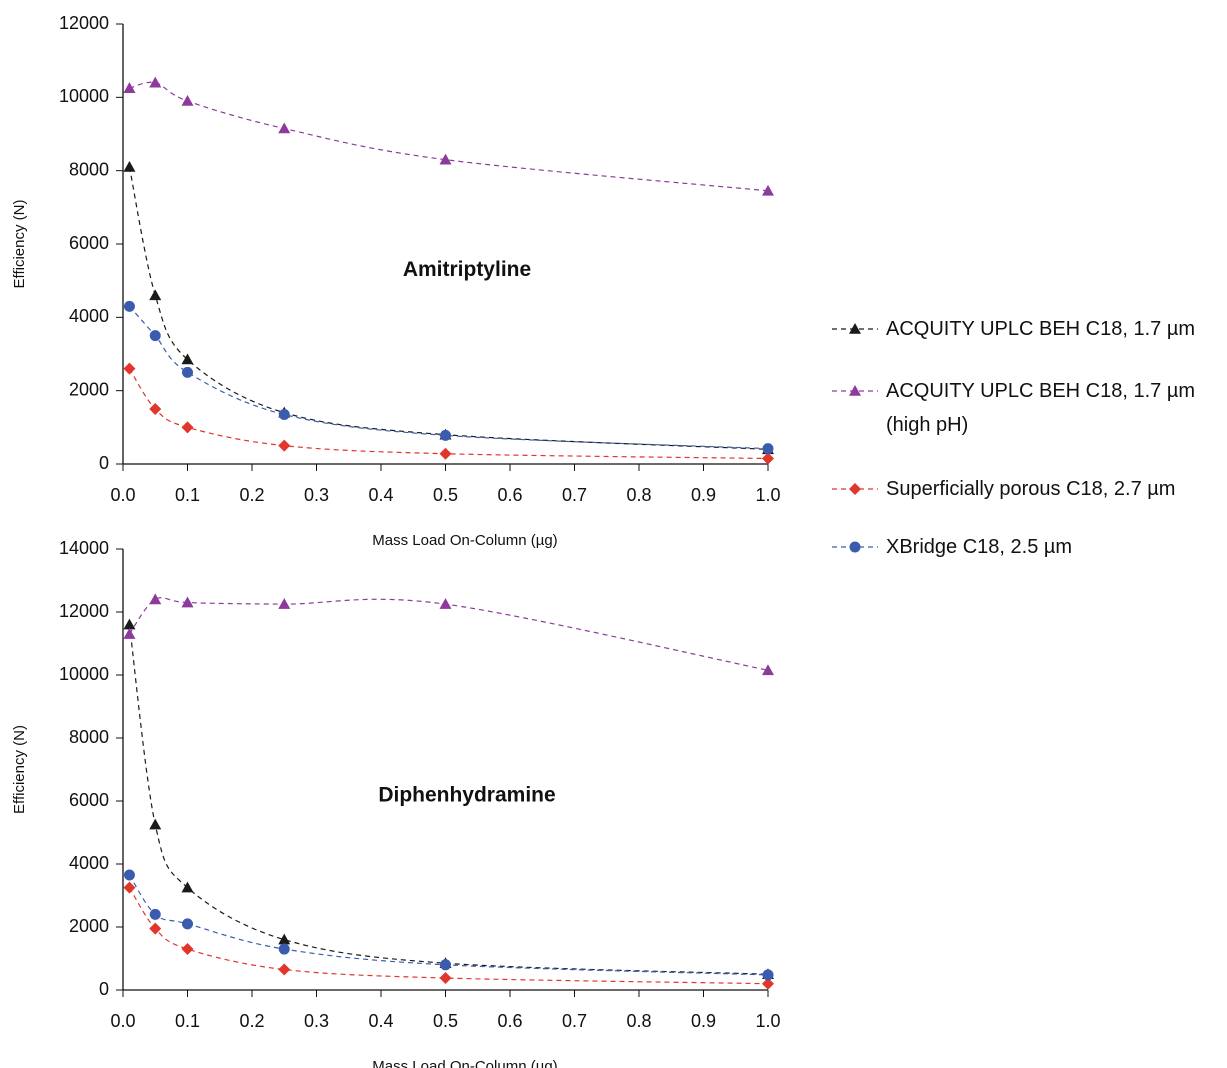  What do you see at coordinates (509, 495) in the screenshot?
I see `x-tick-label: 0.6` at bounding box center [509, 495].